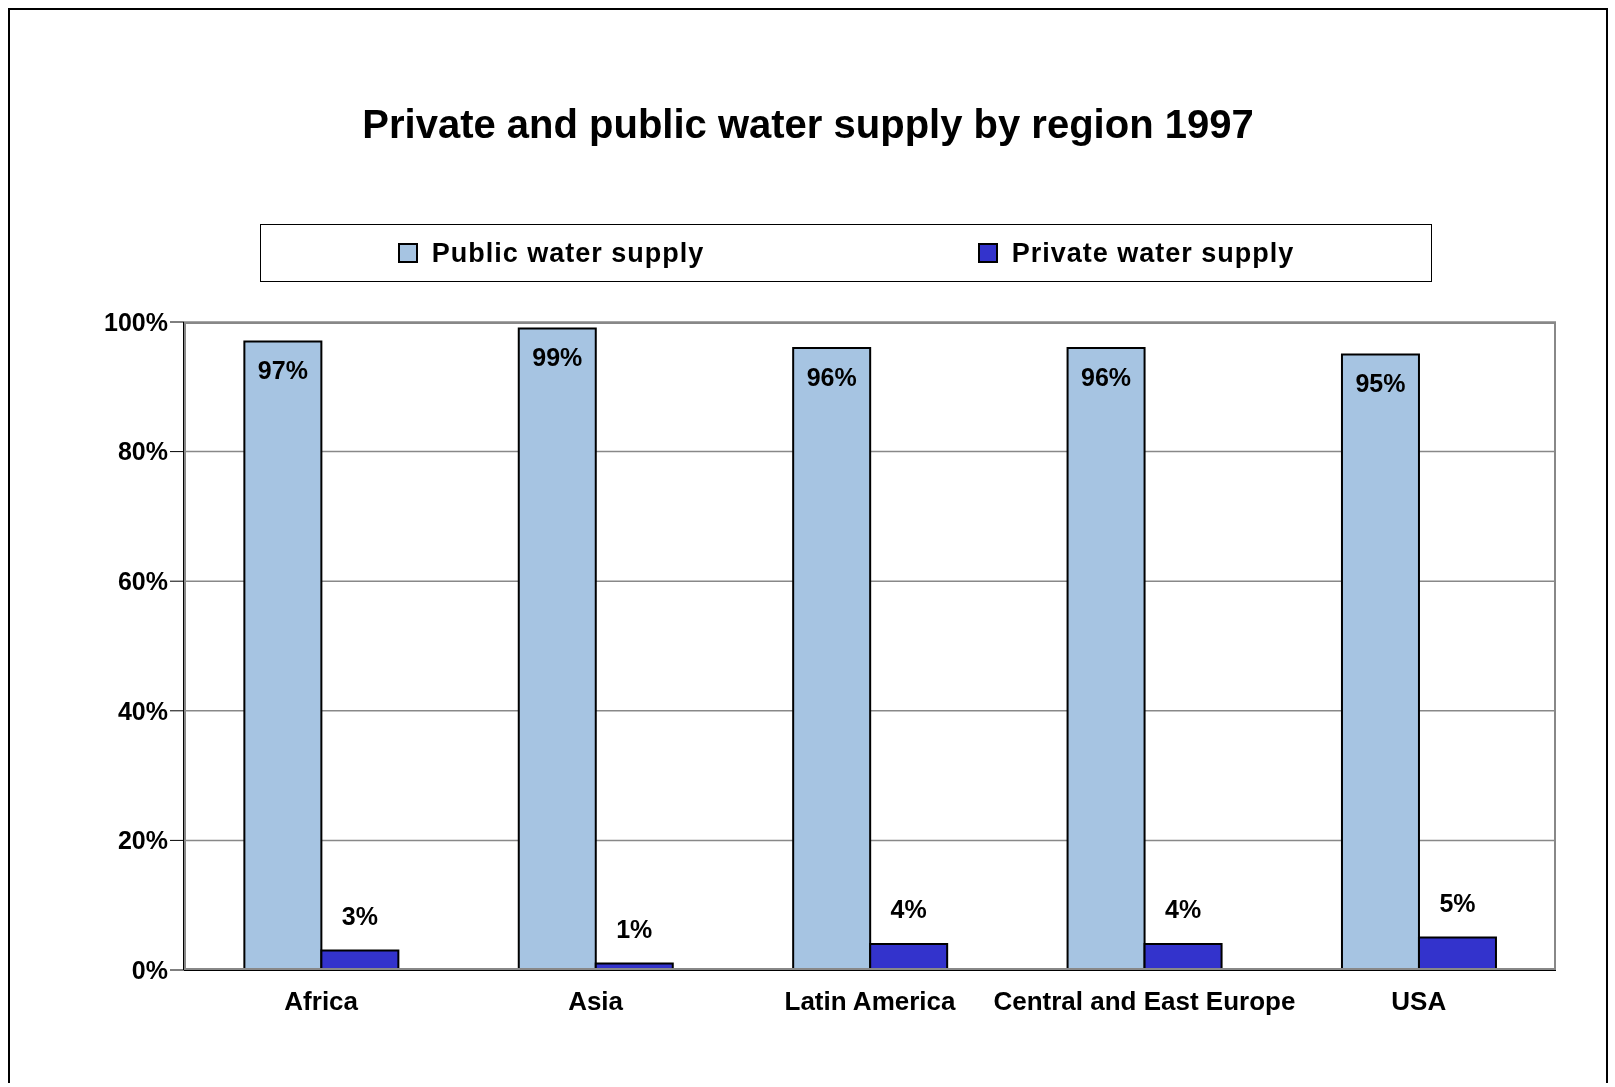 This screenshot has width=1615, height=1087. What do you see at coordinates (808, 124) in the screenshot?
I see `chart-title: Private and public water supply by region 1997` at bounding box center [808, 124].